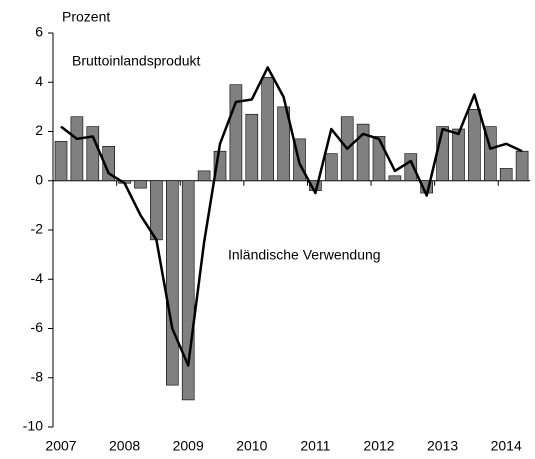  What do you see at coordinates (39, 130) in the screenshot?
I see `y-tick-label: 2` at bounding box center [39, 130].